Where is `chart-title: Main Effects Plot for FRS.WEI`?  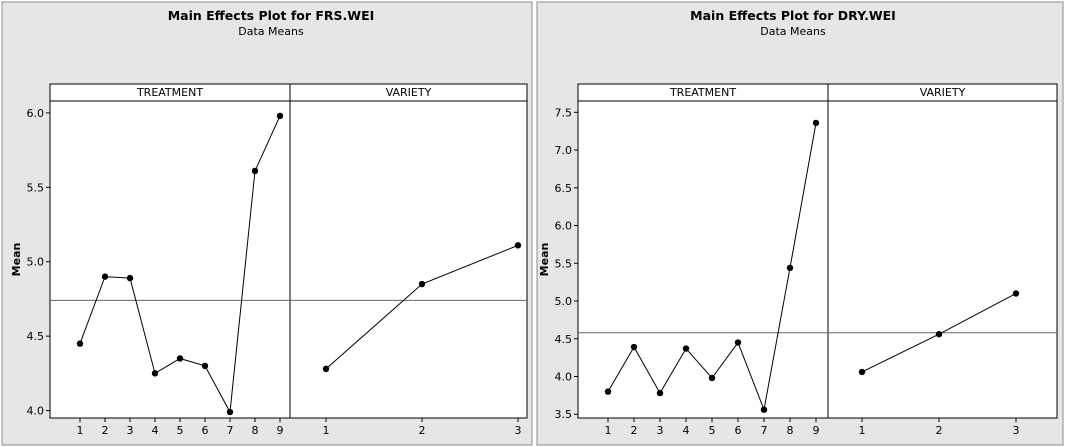
chart-title: Main Effects Plot for FRS.WEI is located at coordinates (271, 15).